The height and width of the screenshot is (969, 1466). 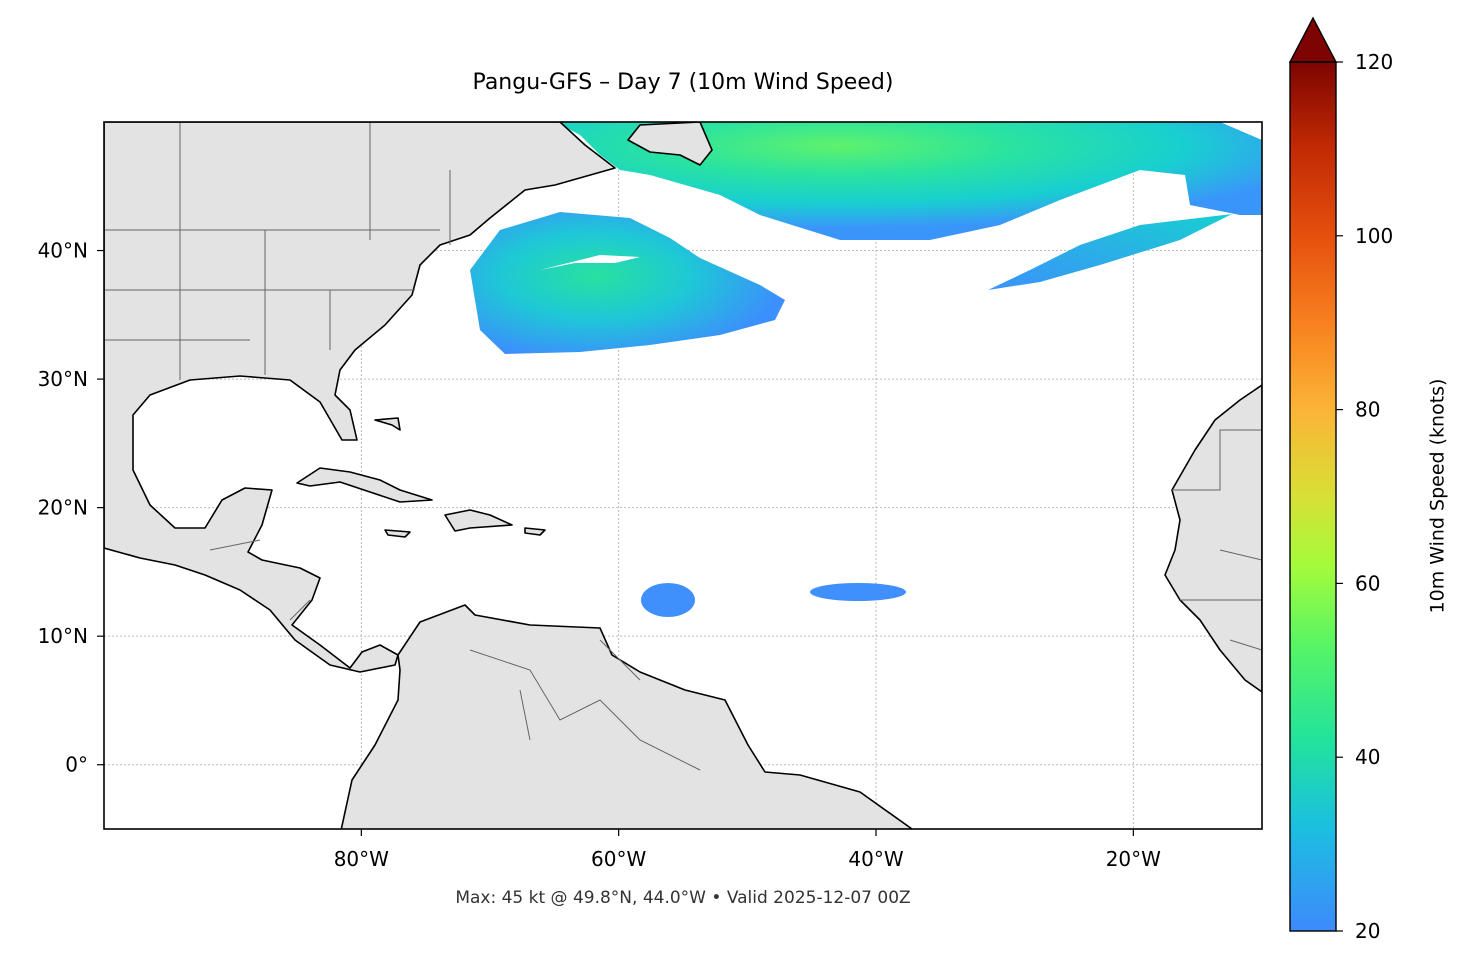 I want to click on colorbar-tick-label: 40, so click(x=1367, y=757).